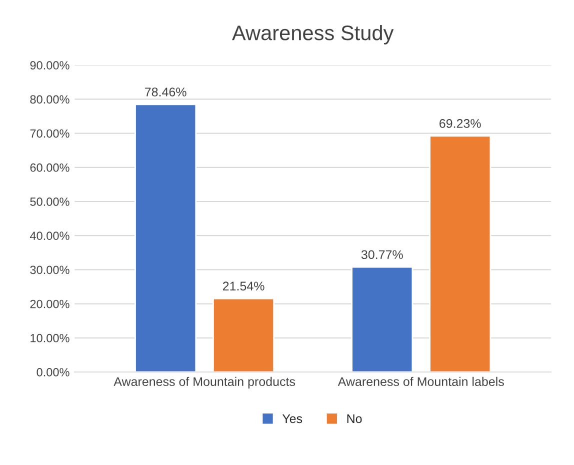 The width and height of the screenshot is (574, 465). Describe the element at coordinates (50, 133) in the screenshot. I see `y-tick-label: 70.00%` at that location.